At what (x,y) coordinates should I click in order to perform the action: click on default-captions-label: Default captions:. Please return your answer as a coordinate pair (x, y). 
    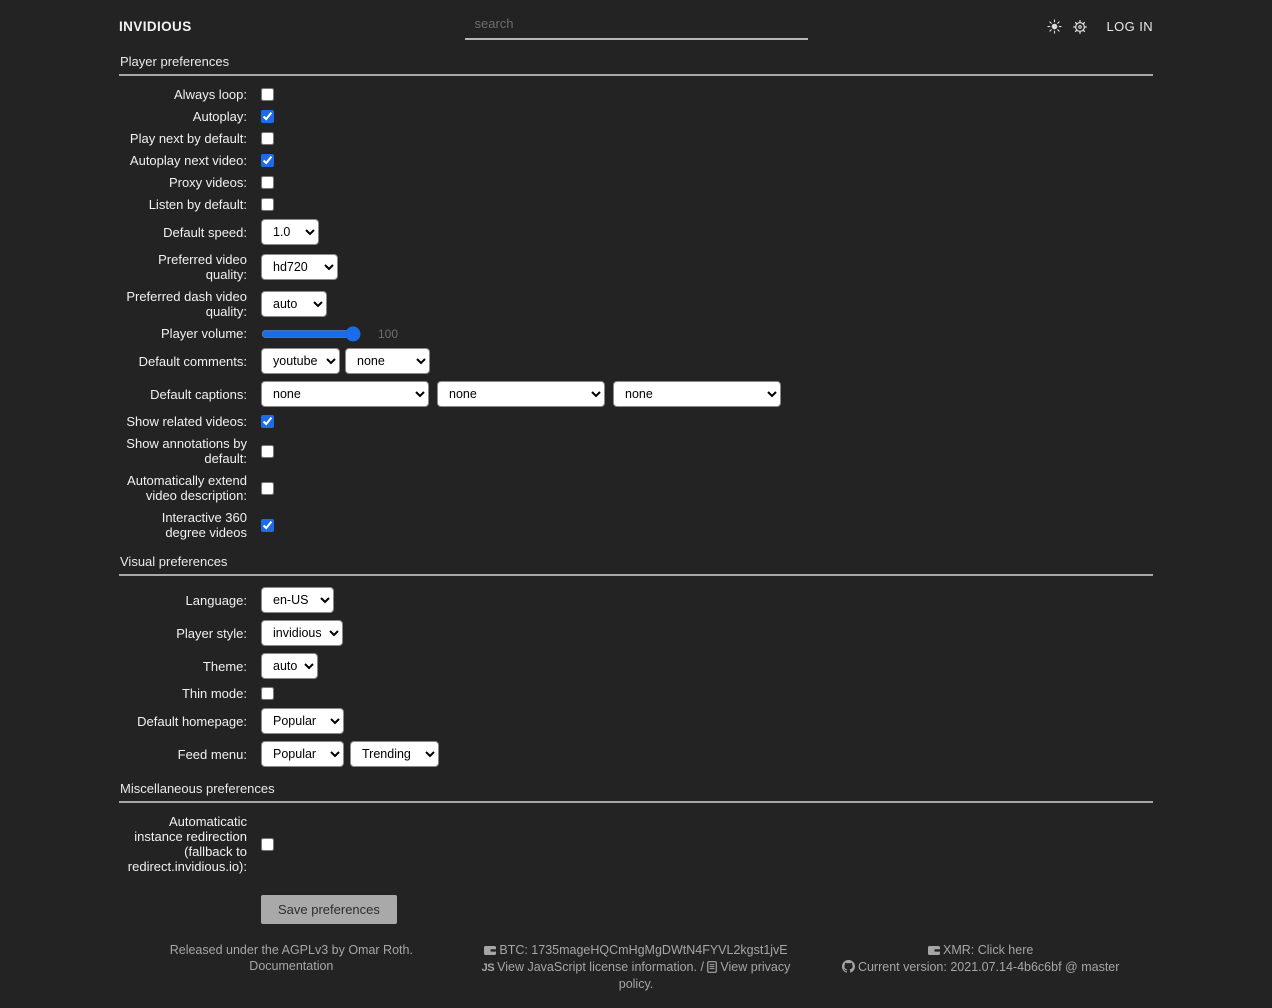
    Looking at the image, I should click on (198, 394).